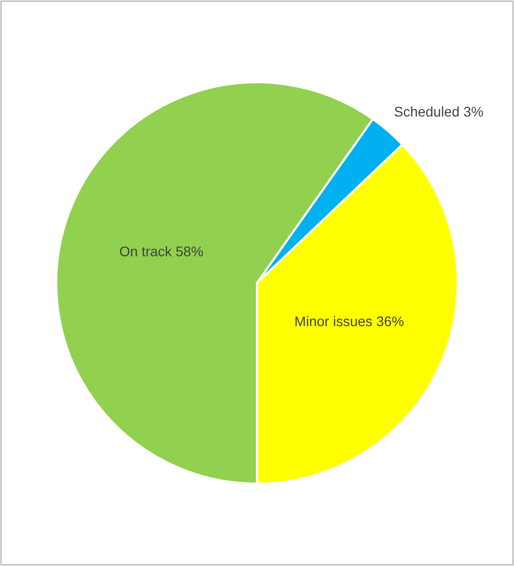 The height and width of the screenshot is (566, 514). What do you see at coordinates (438, 111) in the screenshot?
I see `slice-label: Scheduled 3%` at bounding box center [438, 111].